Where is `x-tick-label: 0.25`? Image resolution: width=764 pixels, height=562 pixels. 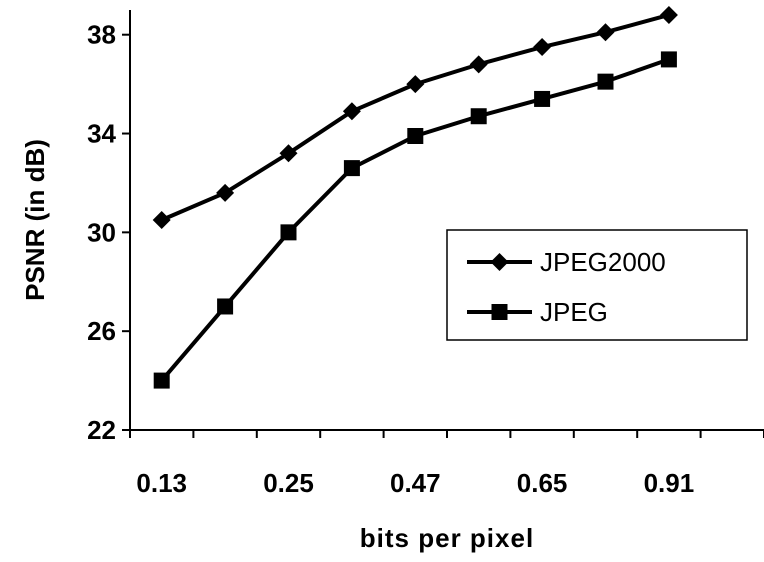 x-tick-label: 0.25 is located at coordinates (288, 483).